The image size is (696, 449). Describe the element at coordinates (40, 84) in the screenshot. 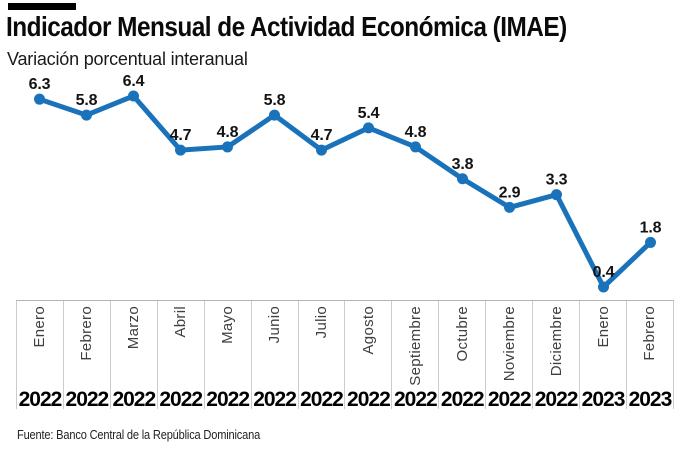

I see `data-label: 6.3` at that location.